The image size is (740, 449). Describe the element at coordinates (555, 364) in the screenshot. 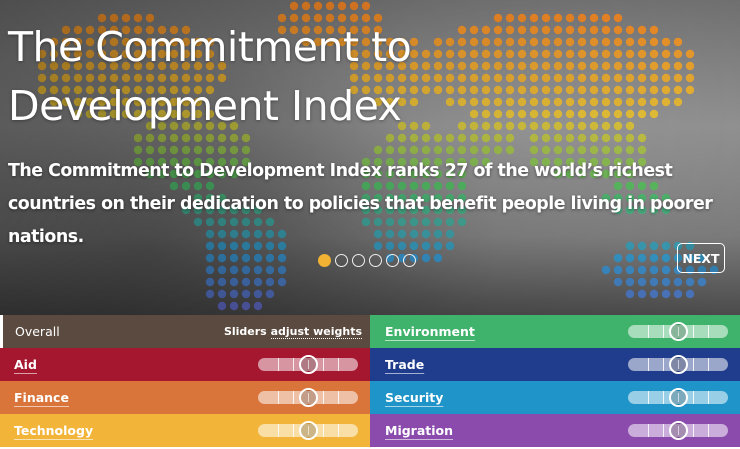

I see `trade-row: Trade` at that location.